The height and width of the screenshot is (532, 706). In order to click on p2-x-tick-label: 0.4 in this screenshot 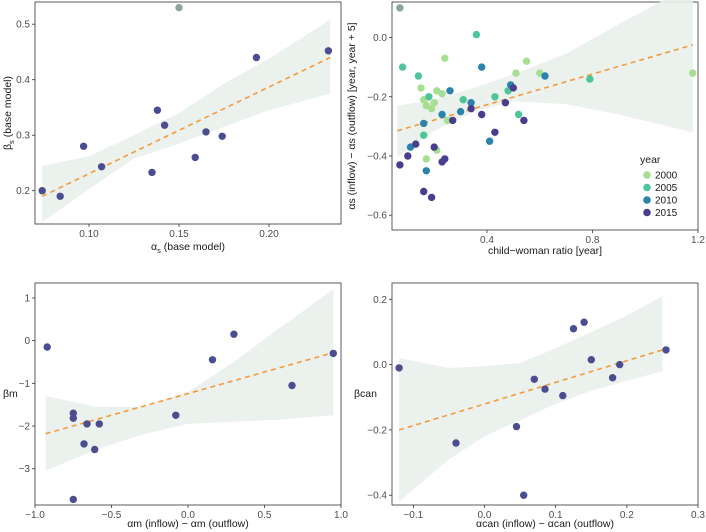, I will do `click(487, 240)`.